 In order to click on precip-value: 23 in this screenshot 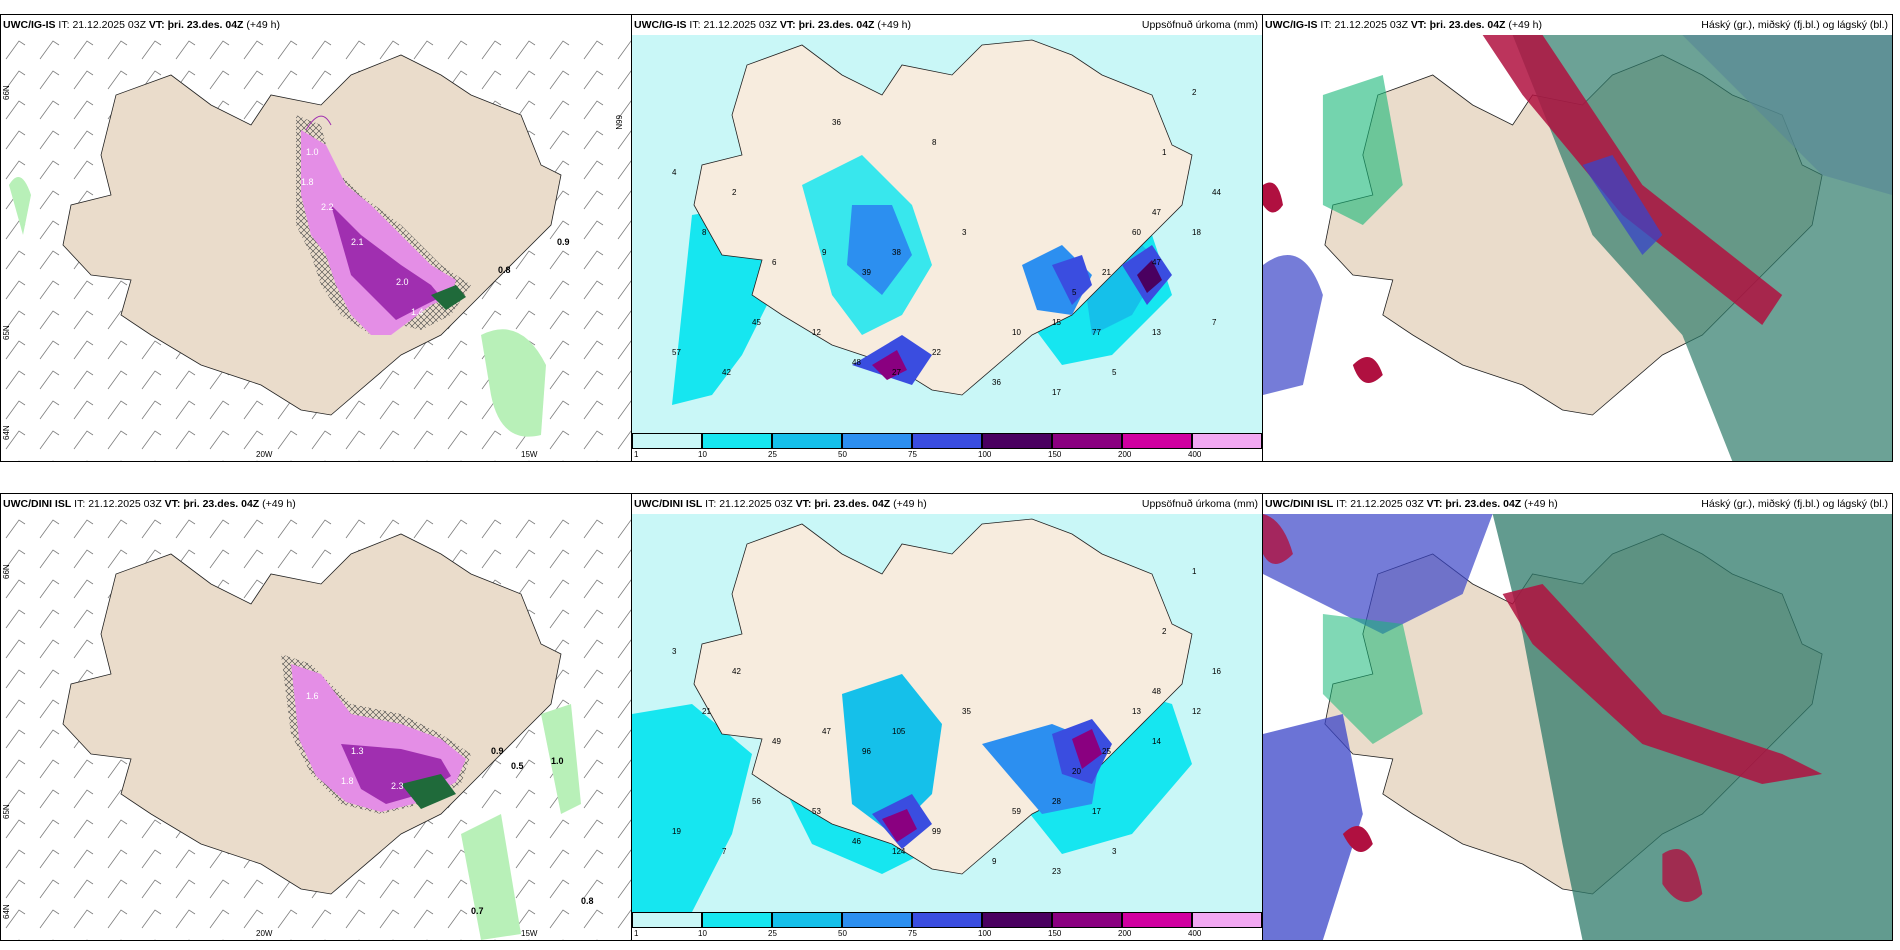, I will do `click(1056, 871)`.